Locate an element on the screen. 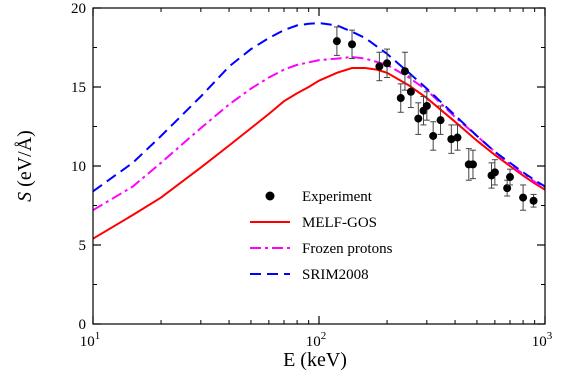  legend-item-experiment: Experiment is located at coordinates (319, 197).